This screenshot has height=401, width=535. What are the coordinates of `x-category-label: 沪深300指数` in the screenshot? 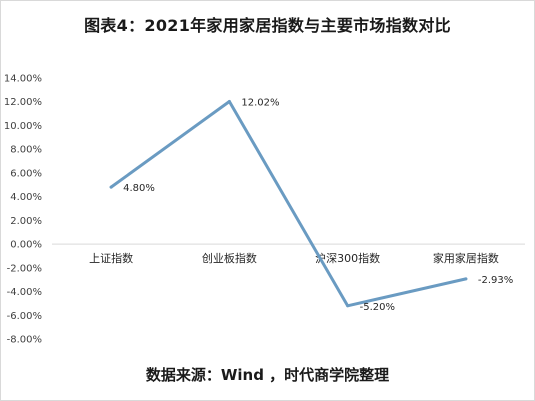 It's located at (347, 258).